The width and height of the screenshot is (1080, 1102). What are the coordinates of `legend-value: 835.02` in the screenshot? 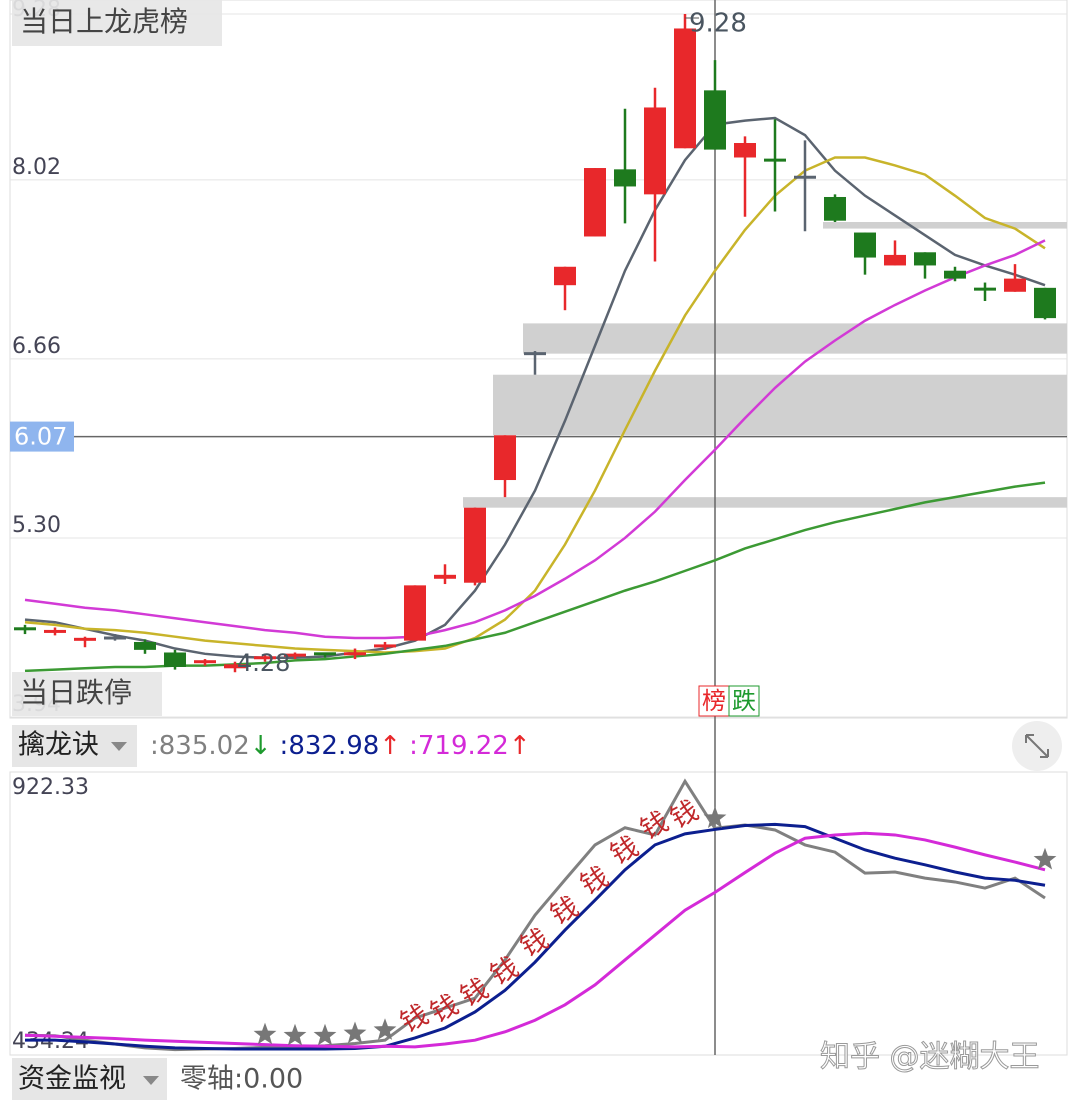 It's located at (204, 746).